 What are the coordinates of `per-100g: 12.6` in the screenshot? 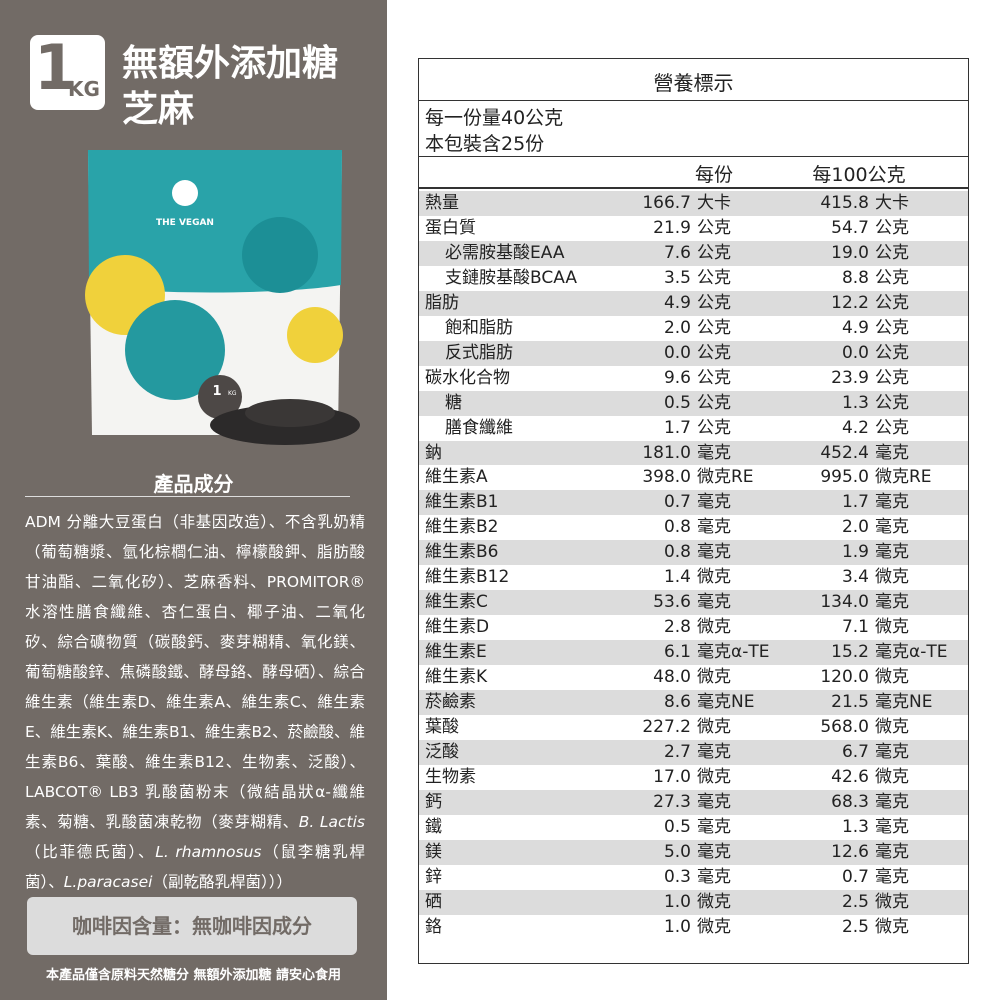 It's located at (850, 851).